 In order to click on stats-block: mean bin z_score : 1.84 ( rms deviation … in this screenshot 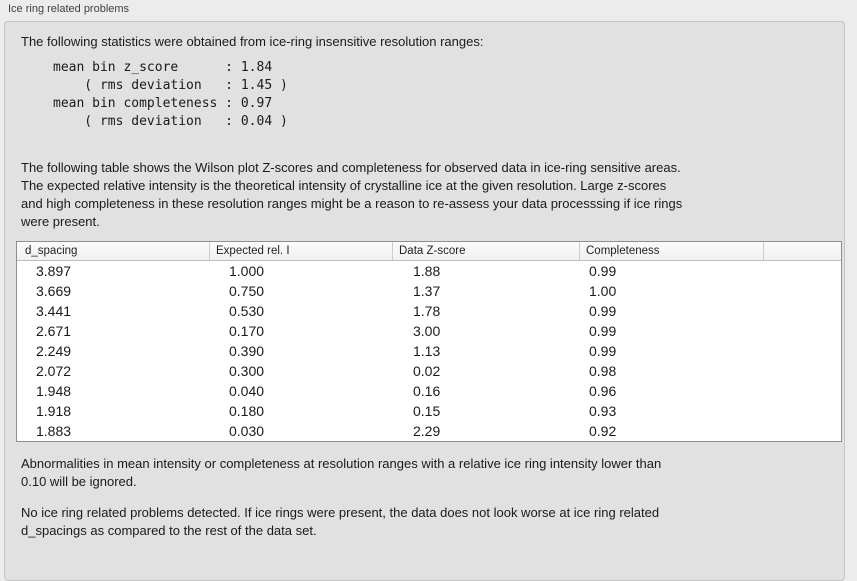, I will do `click(170, 94)`.